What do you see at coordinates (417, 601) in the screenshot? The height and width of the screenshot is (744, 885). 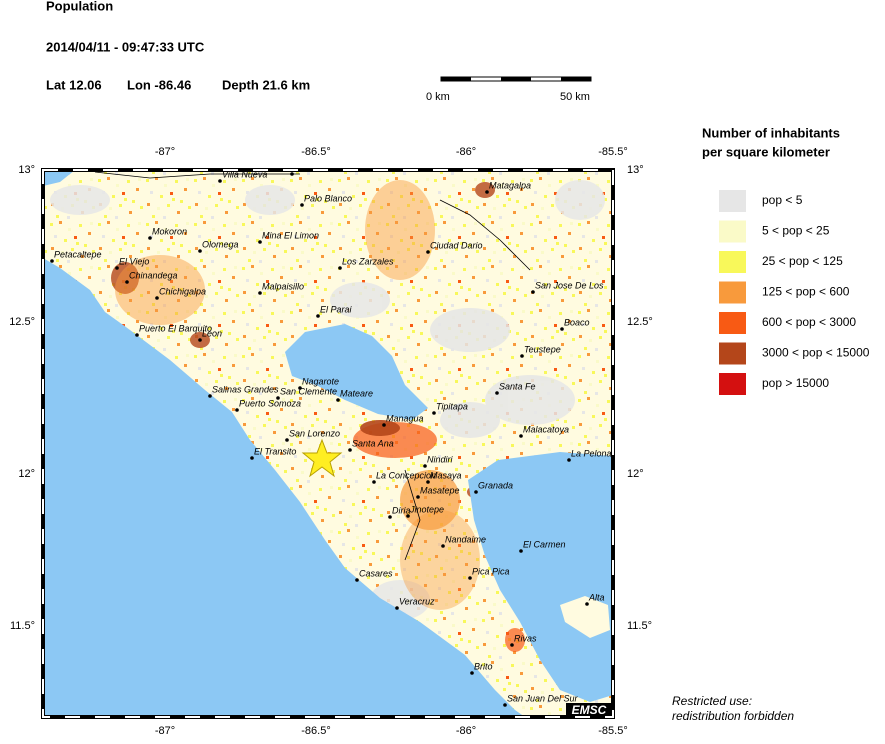 I see `city-label: Veracruz` at bounding box center [417, 601].